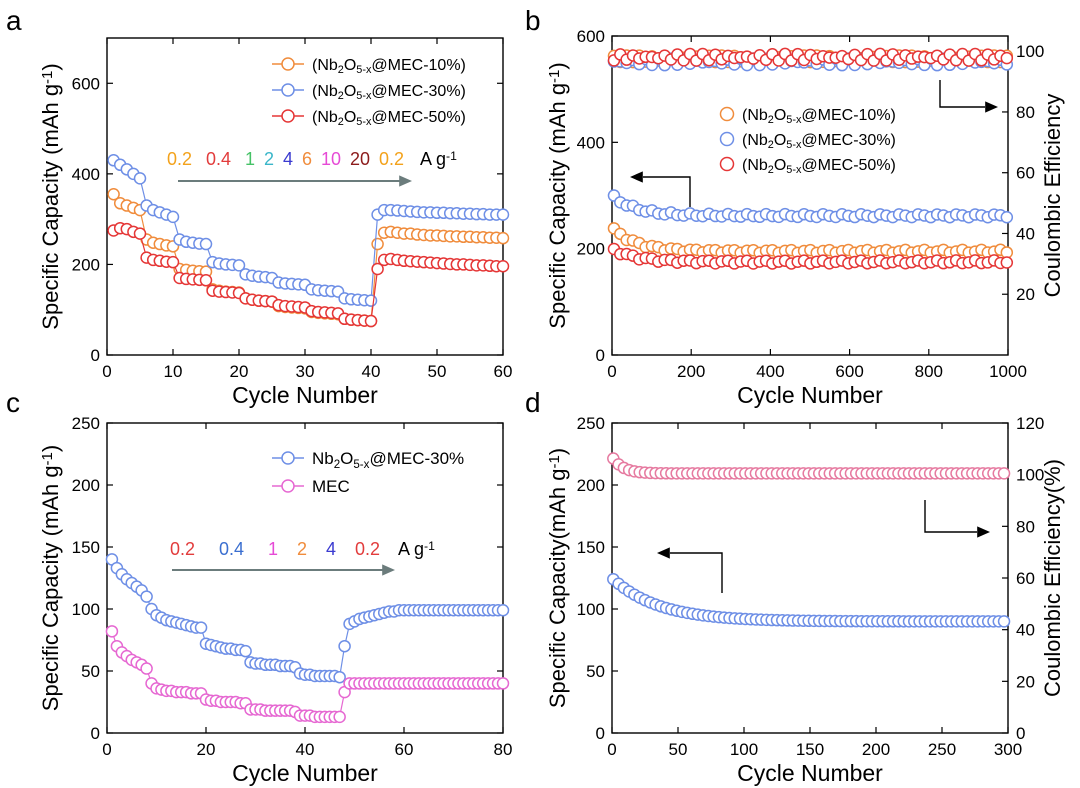 The height and width of the screenshot is (788, 1080). I want to click on x-tick-label: 100, so click(744, 749).